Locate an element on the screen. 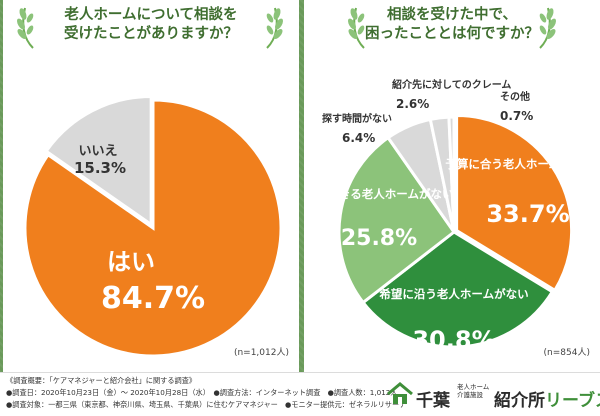 Image resolution: width=600 pixels, height=416 pixels. slice-value: 30.8% is located at coordinates (453, 340).